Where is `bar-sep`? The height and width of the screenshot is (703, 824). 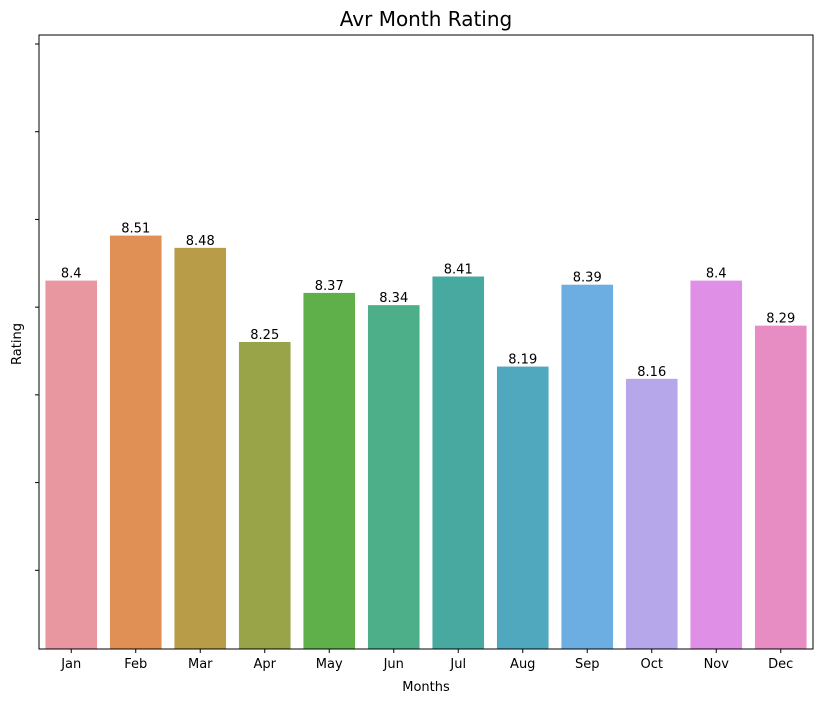 bar-sep is located at coordinates (587, 466).